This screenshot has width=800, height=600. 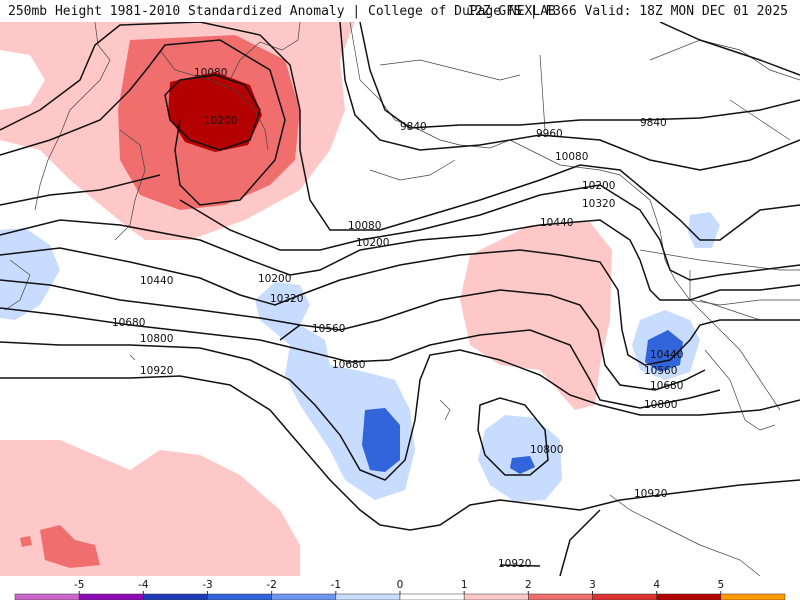 What do you see at coordinates (592, 585) in the screenshot?
I see `colorbar-tick-label: 3` at bounding box center [592, 585].